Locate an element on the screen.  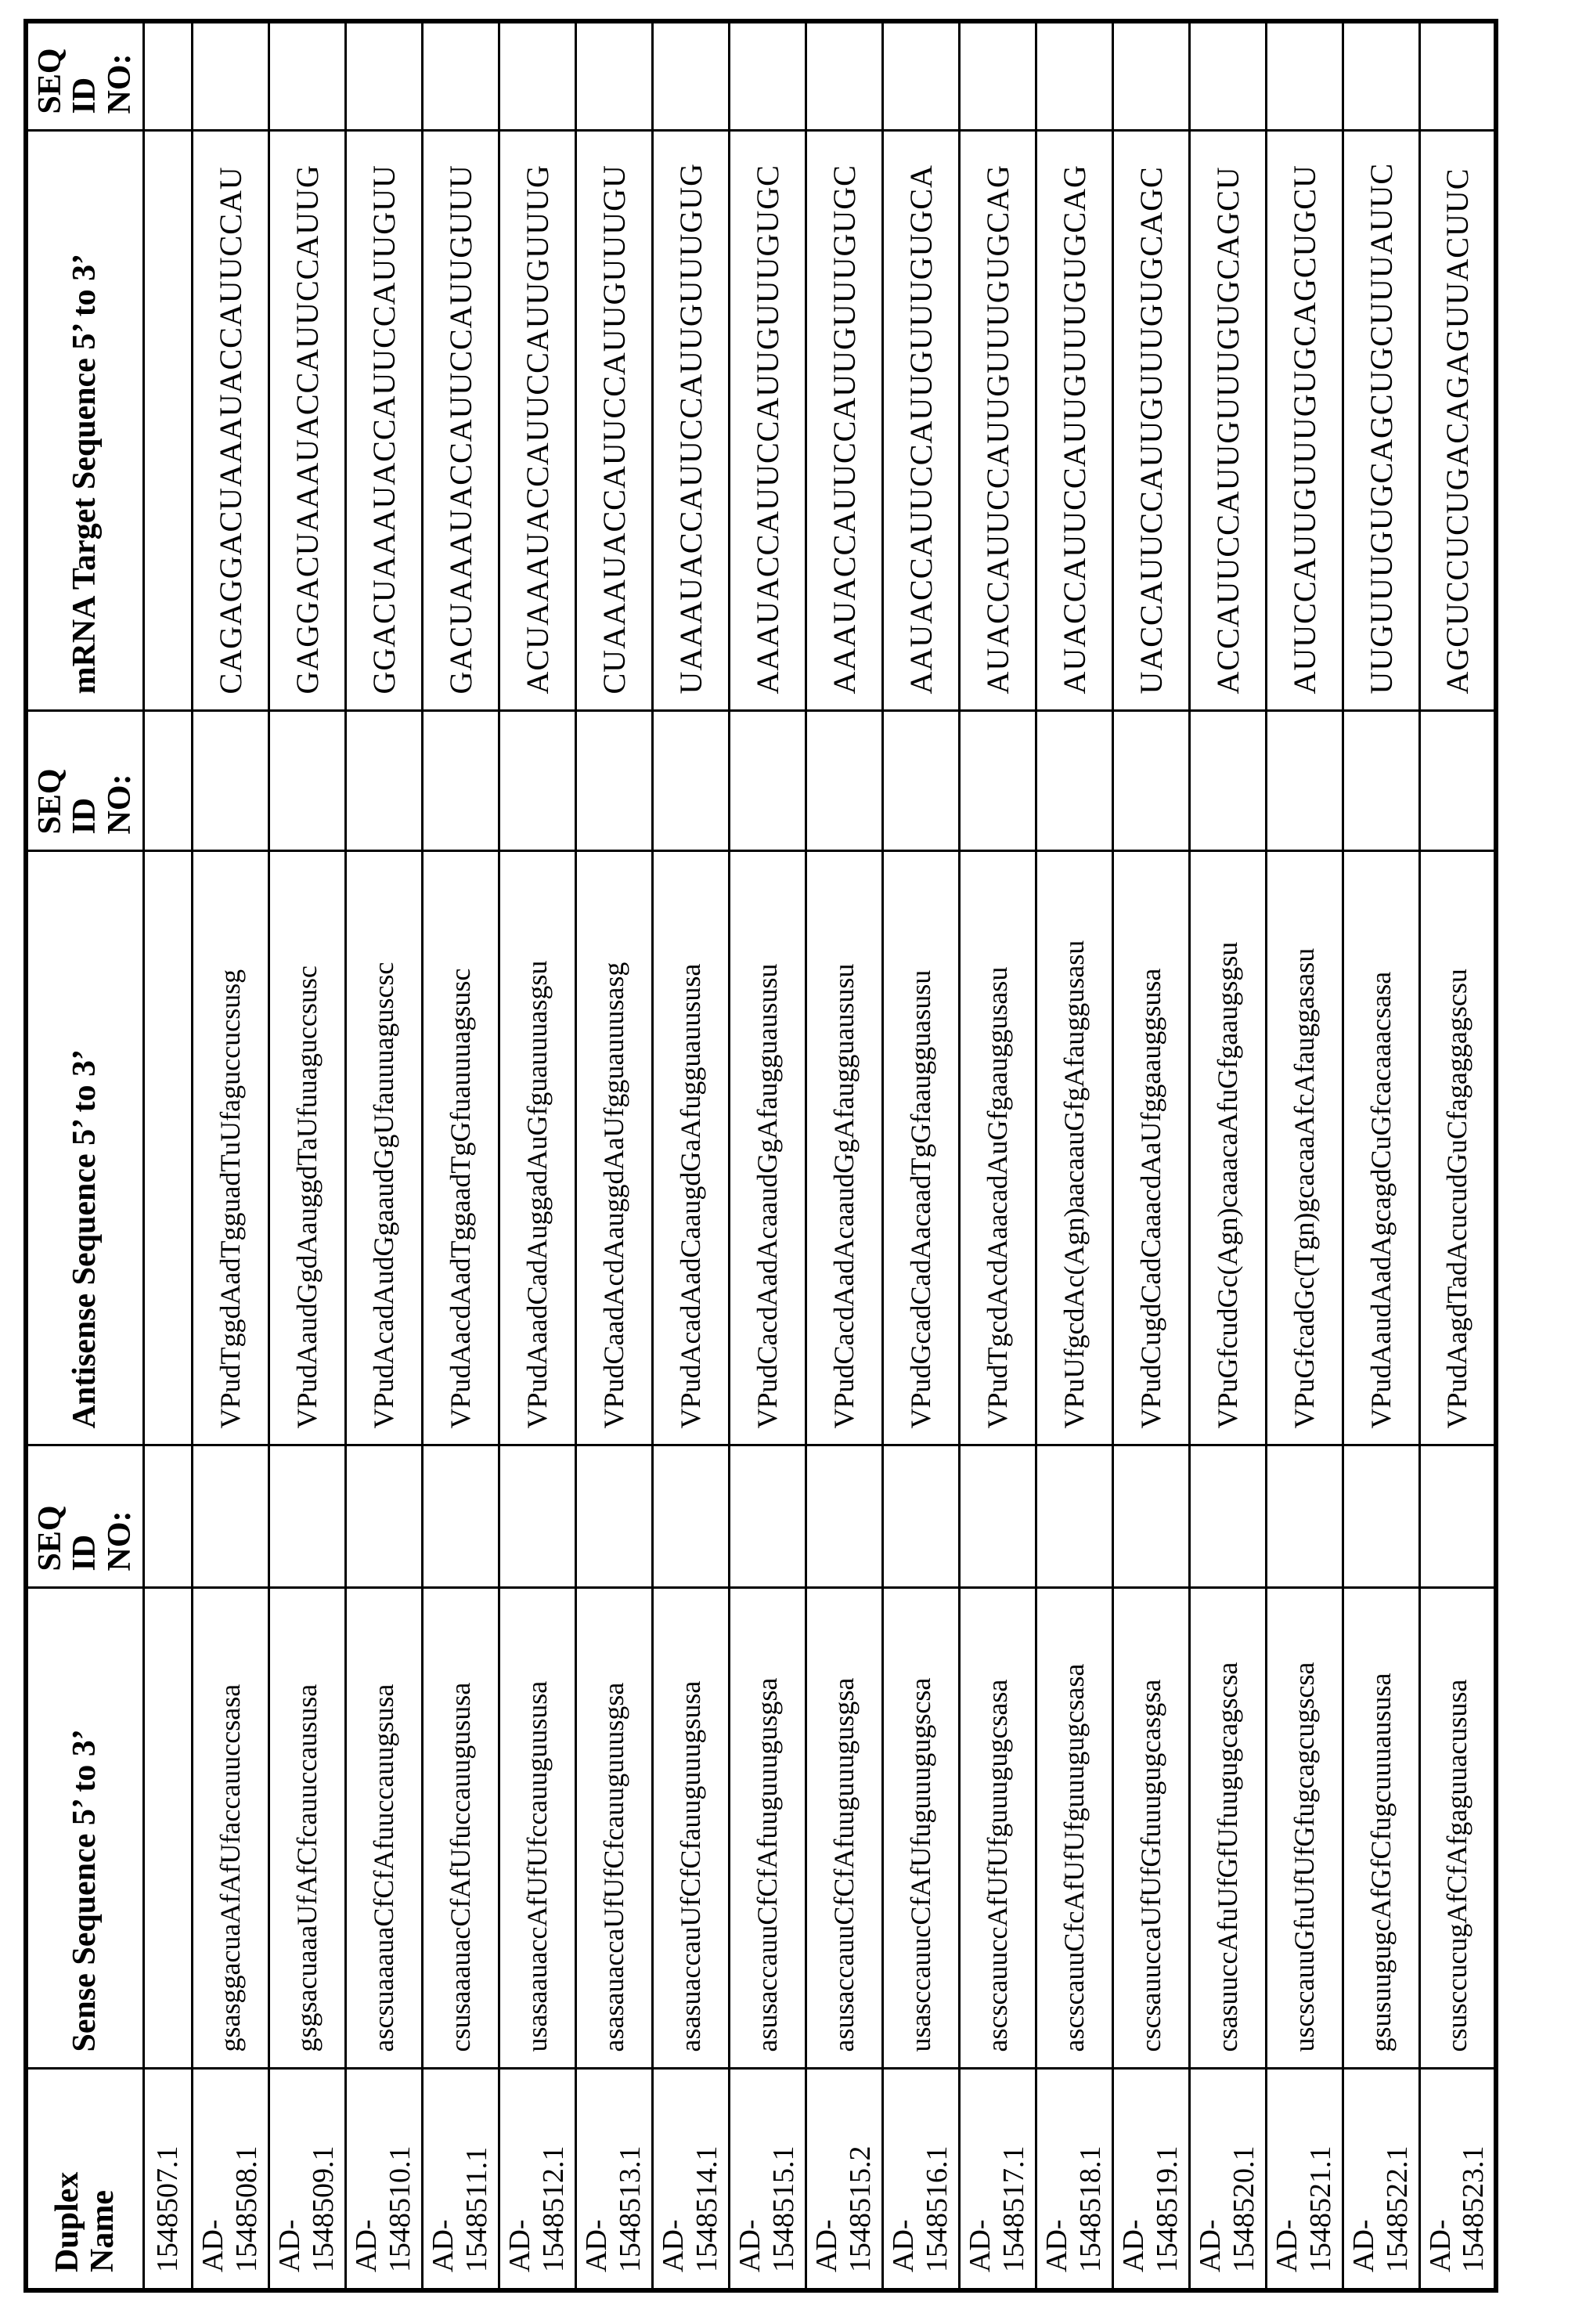
sense-sequence-cell: cscsauuccaUfUfGfuuugugcasgsa is located at coordinates (1151, 1828).